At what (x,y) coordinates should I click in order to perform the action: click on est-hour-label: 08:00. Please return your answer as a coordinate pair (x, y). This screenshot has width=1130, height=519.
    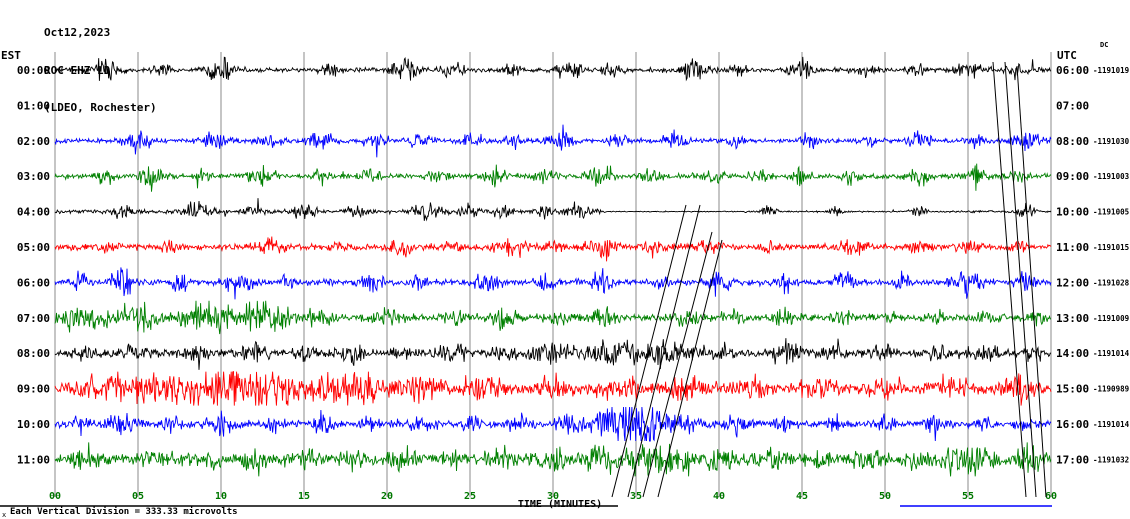
    Looking at the image, I should click on (33, 353).